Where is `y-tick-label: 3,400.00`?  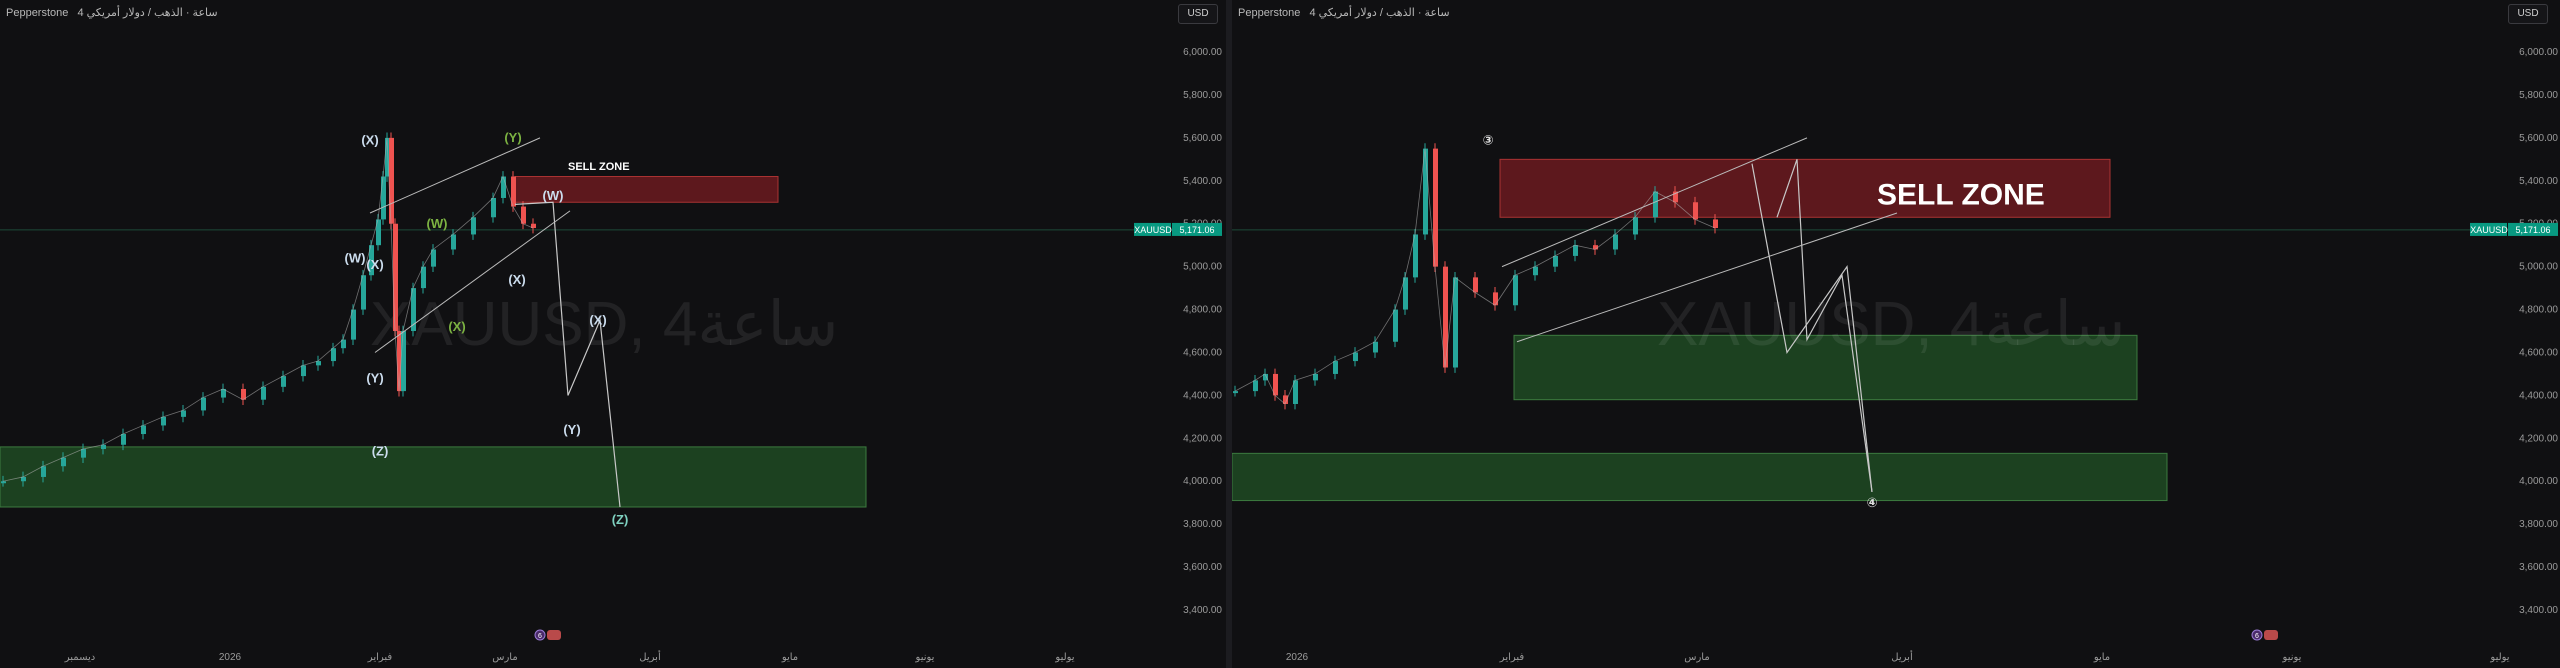
y-tick-label: 3,400.00 is located at coordinates (1202, 610).